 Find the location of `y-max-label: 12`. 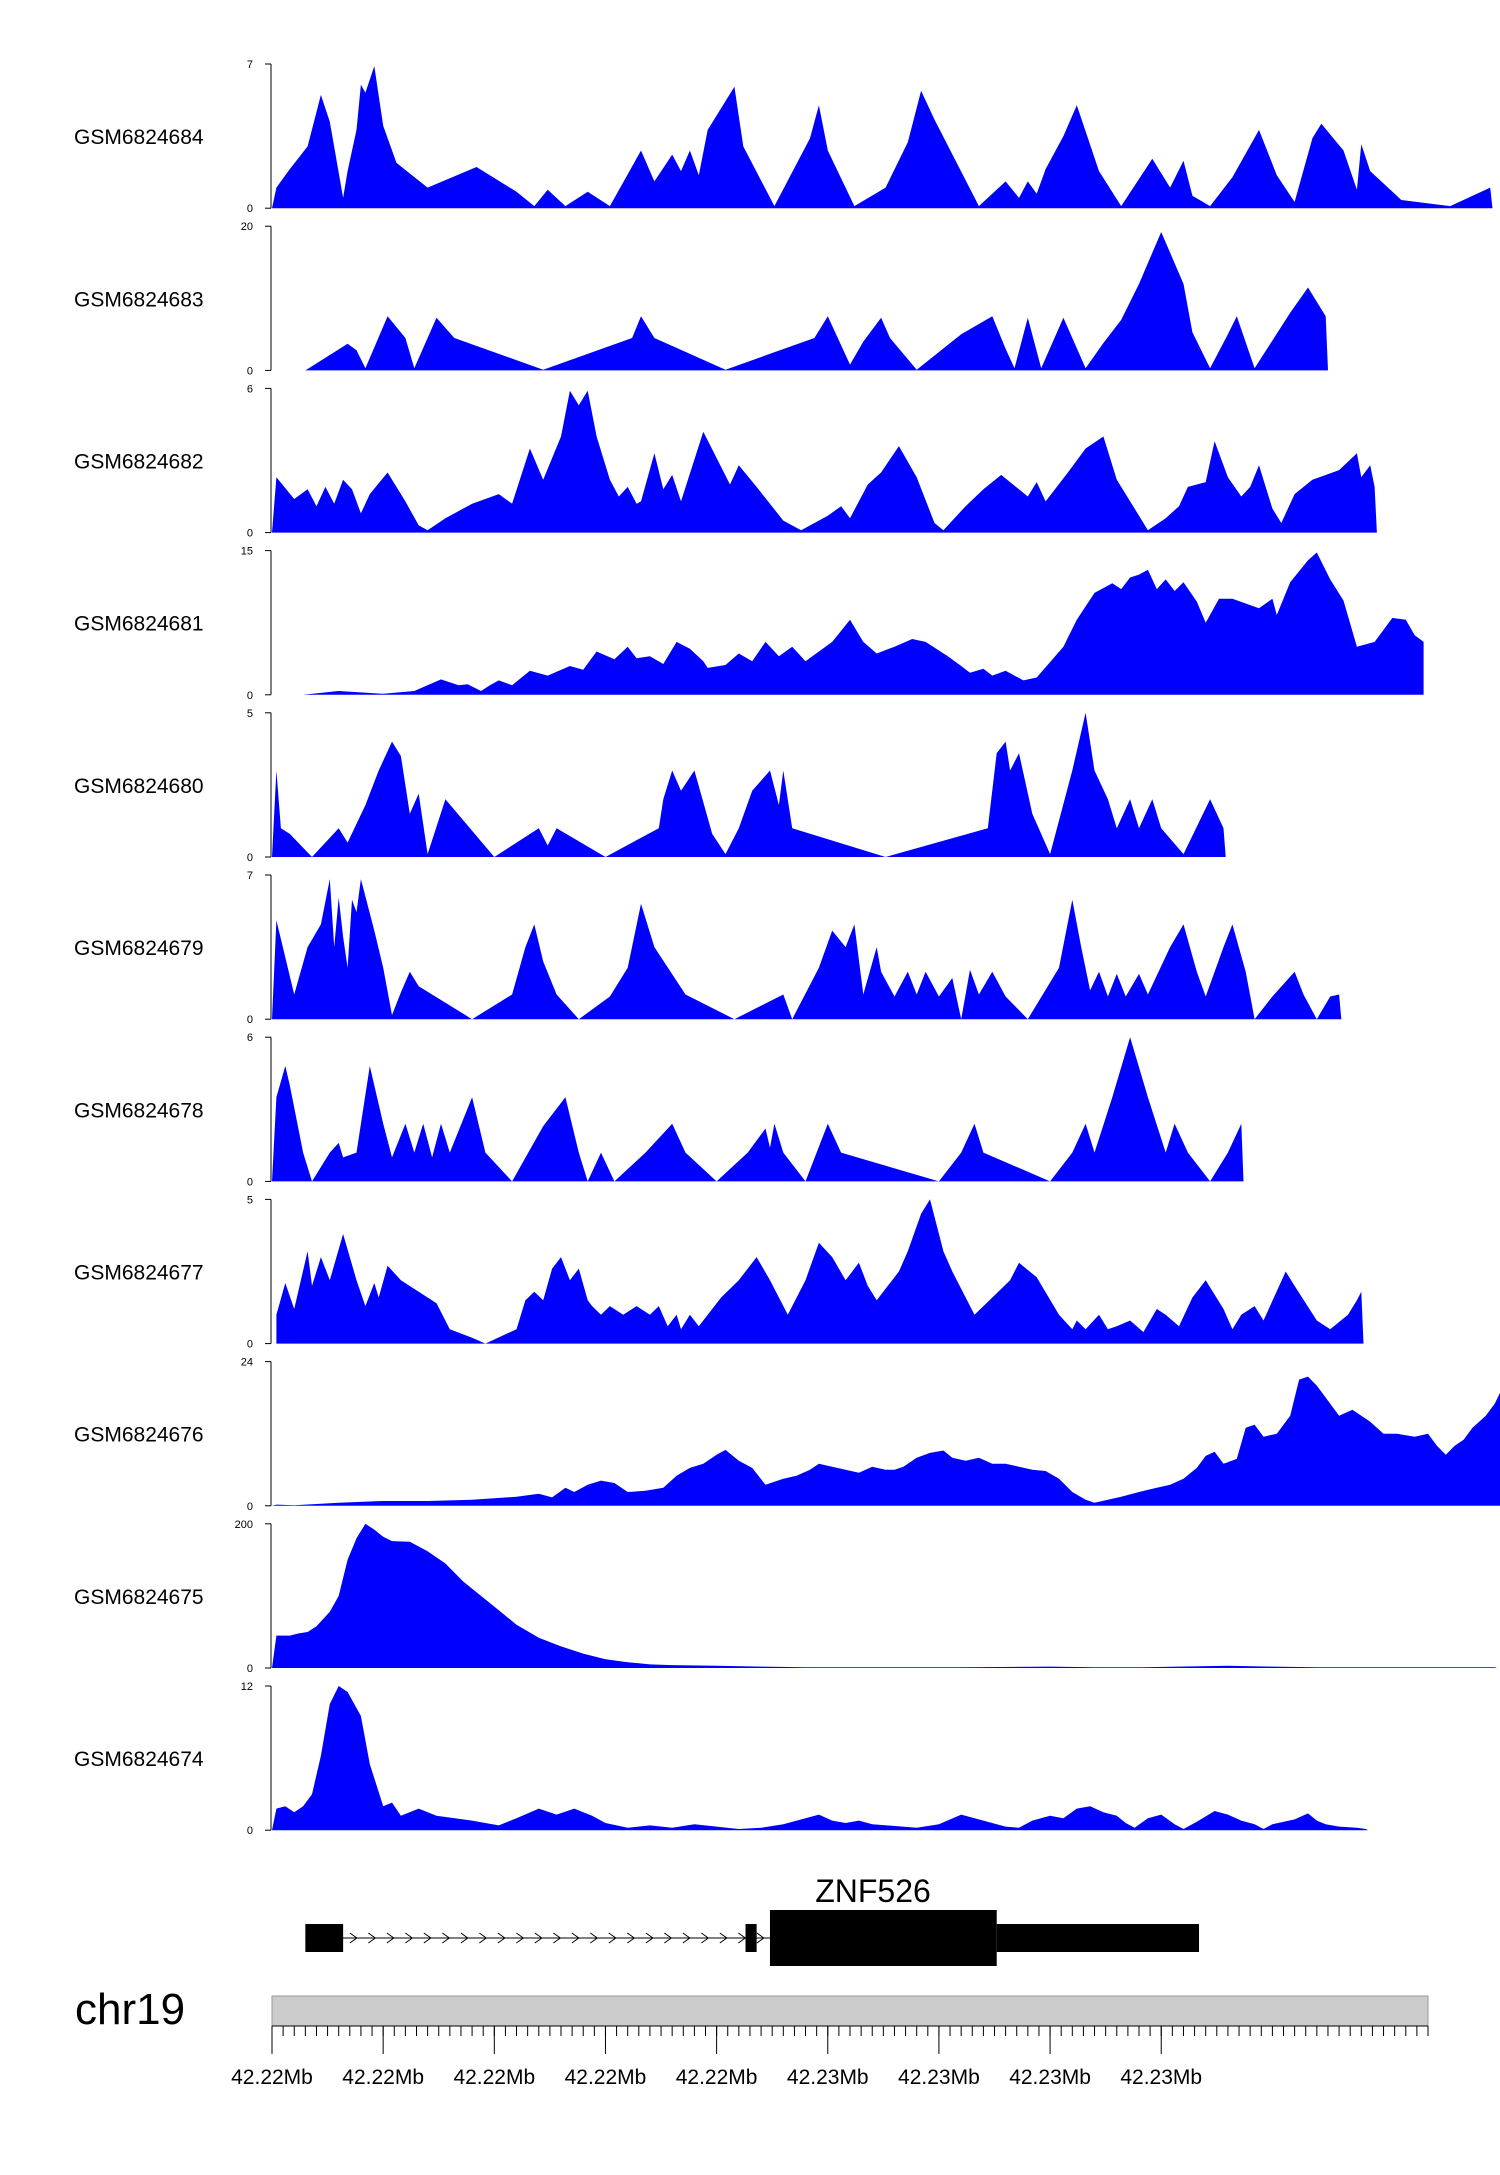

y-max-label: 12 is located at coordinates (247, 1687).